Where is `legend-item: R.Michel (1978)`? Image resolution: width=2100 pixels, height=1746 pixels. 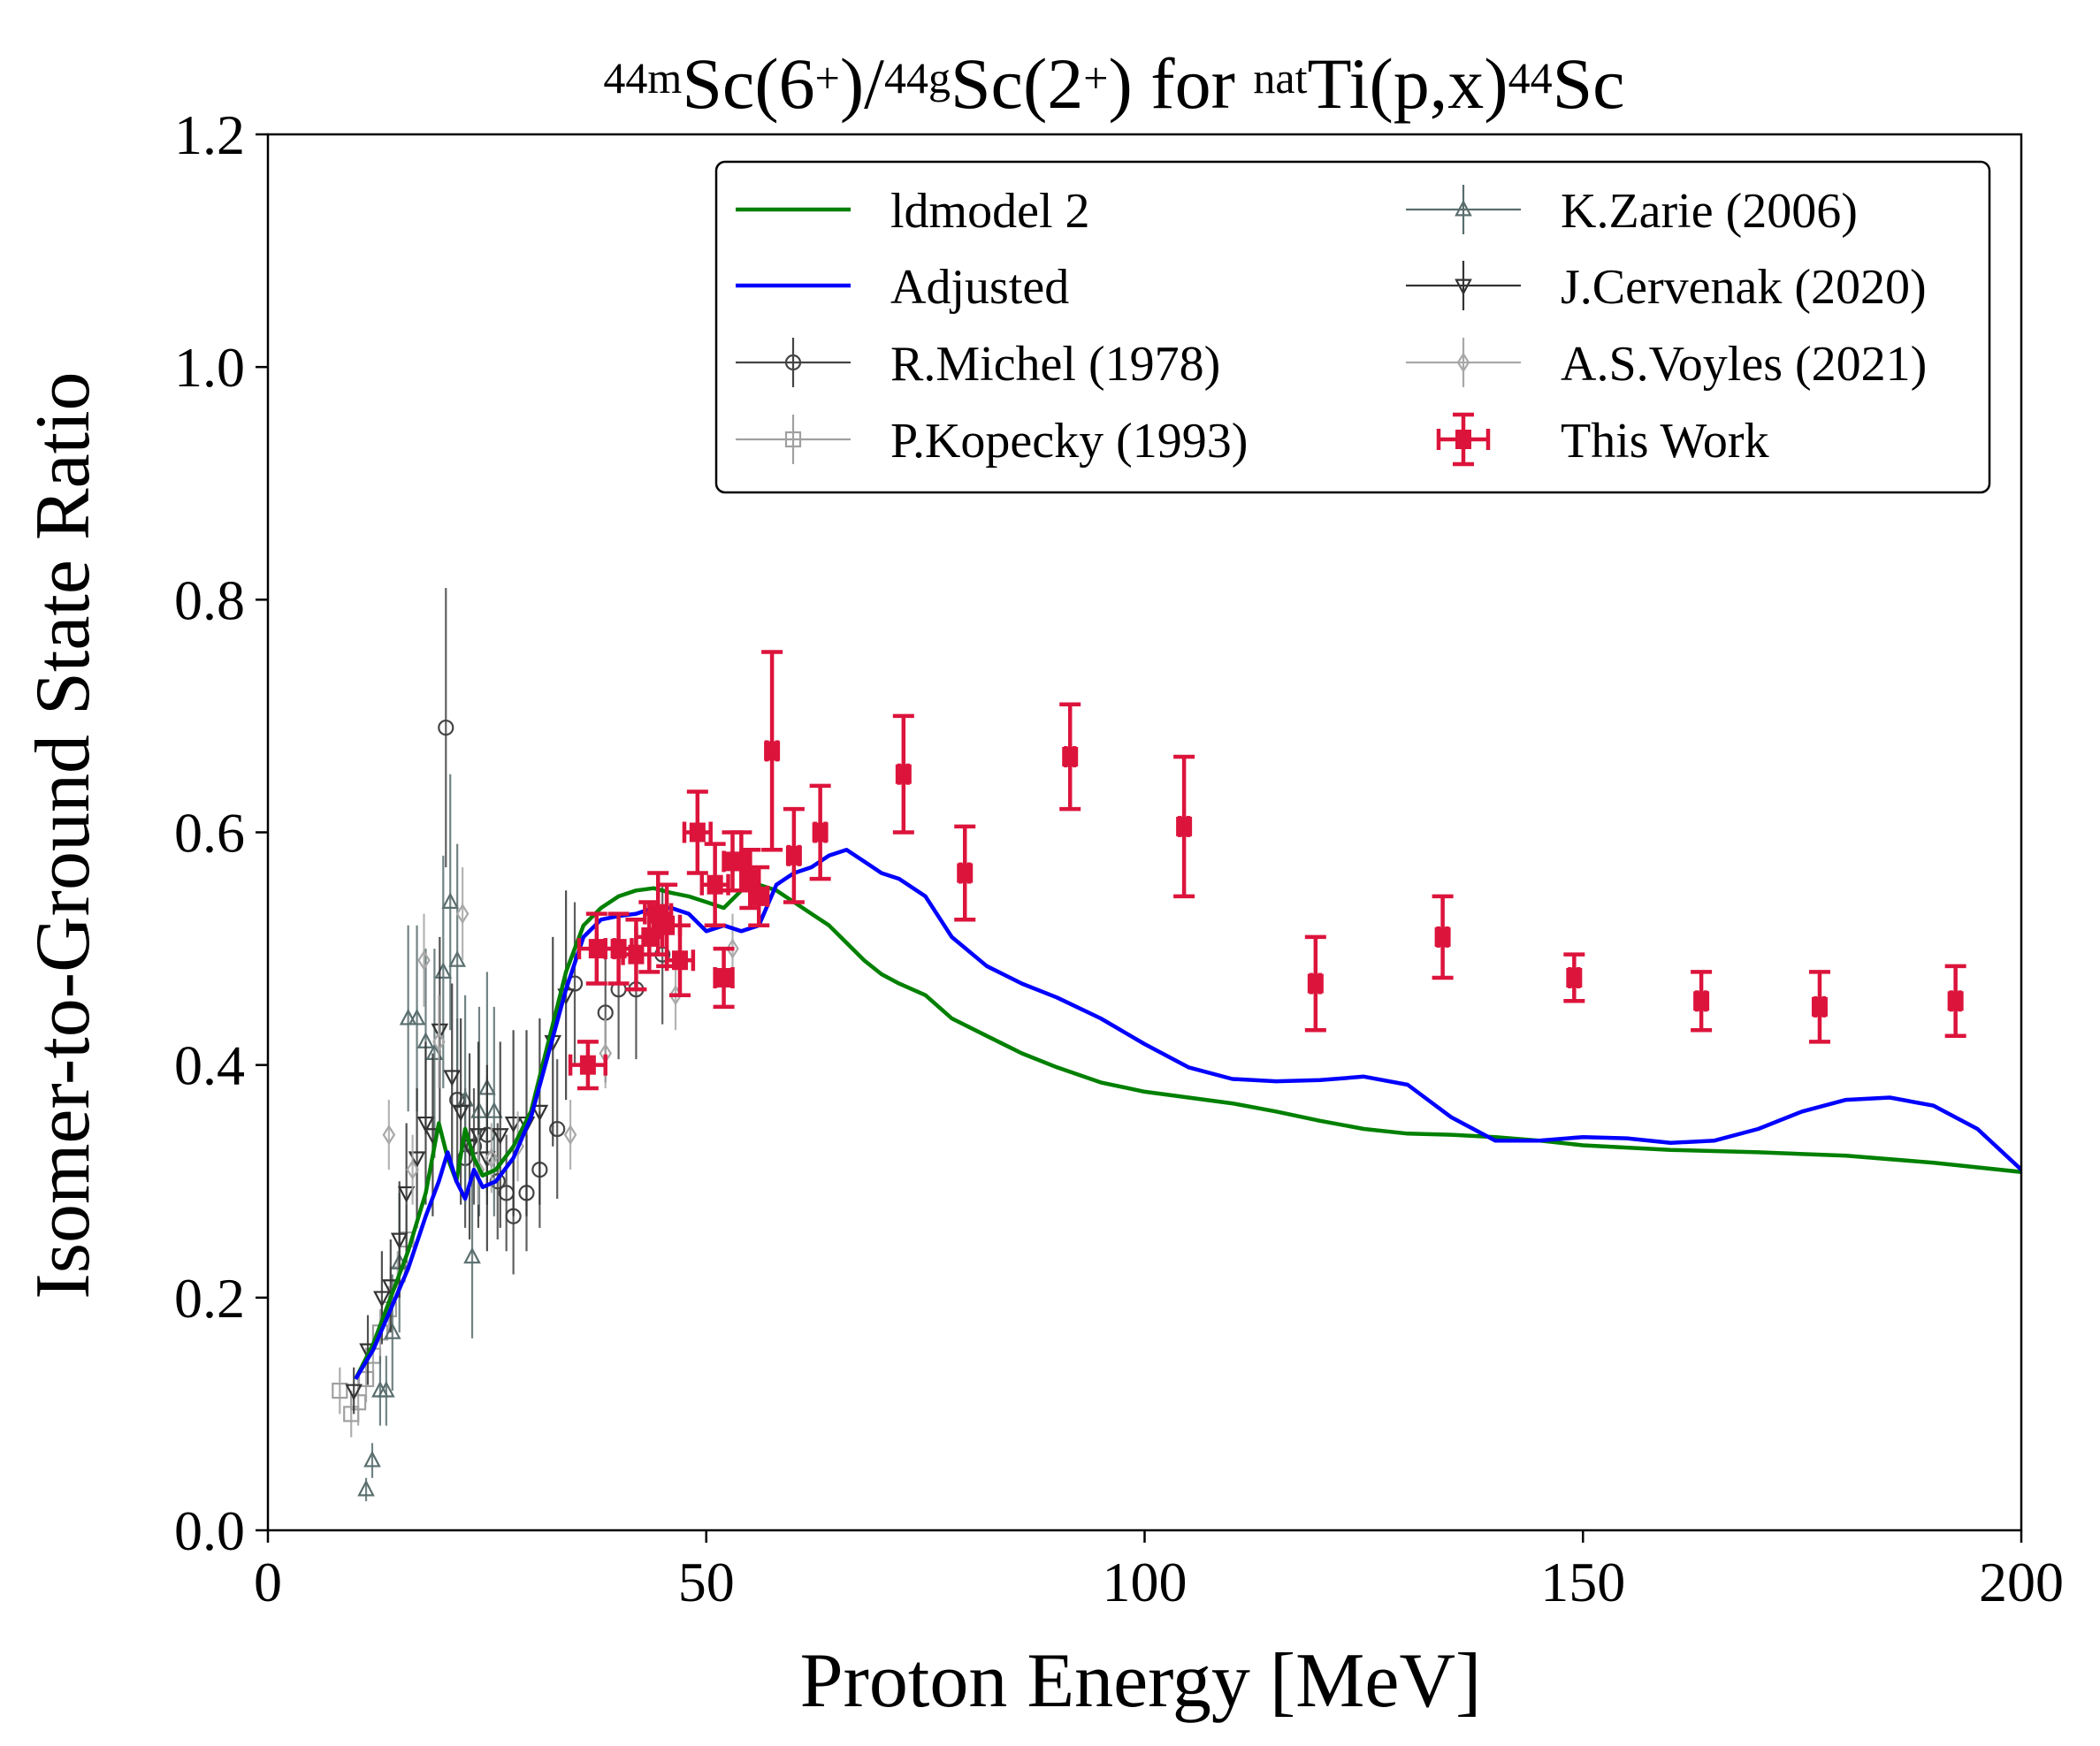 legend-item: R.Michel (1978) is located at coordinates (978, 364).